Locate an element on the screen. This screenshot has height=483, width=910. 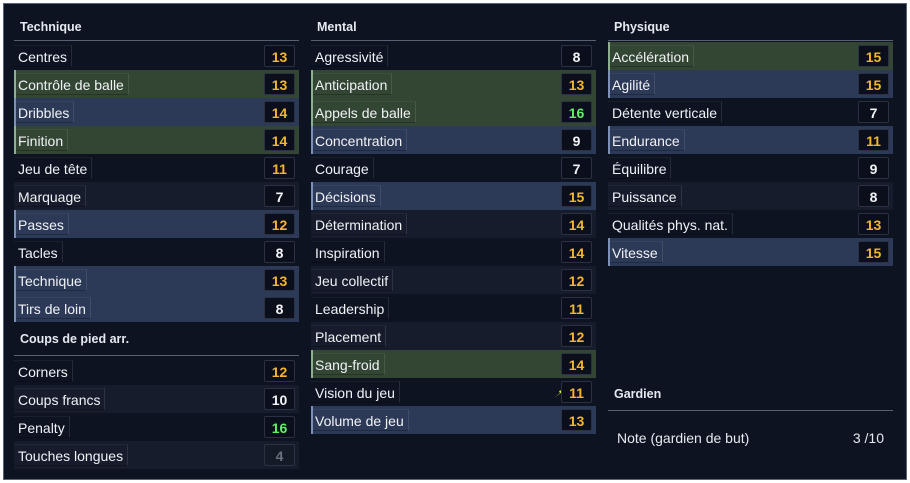
attribute-label: Équilibre is located at coordinates (640, 168).